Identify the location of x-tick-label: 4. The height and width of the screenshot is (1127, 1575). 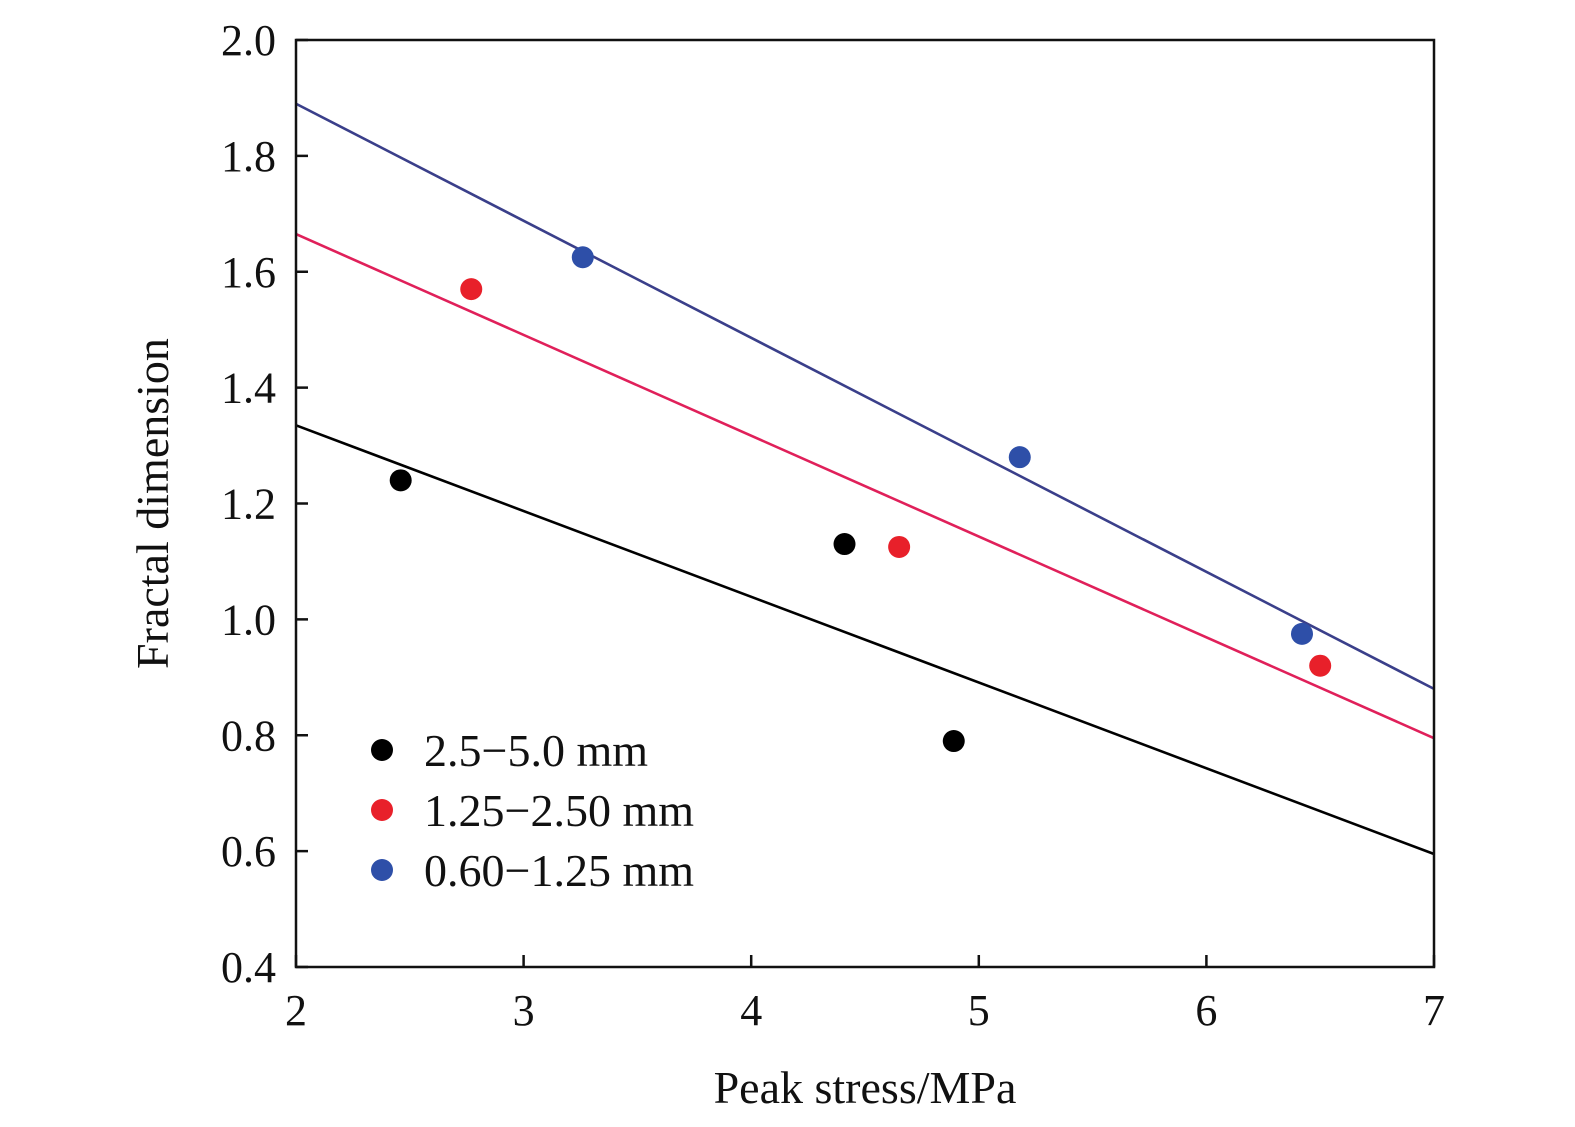
(751, 1010).